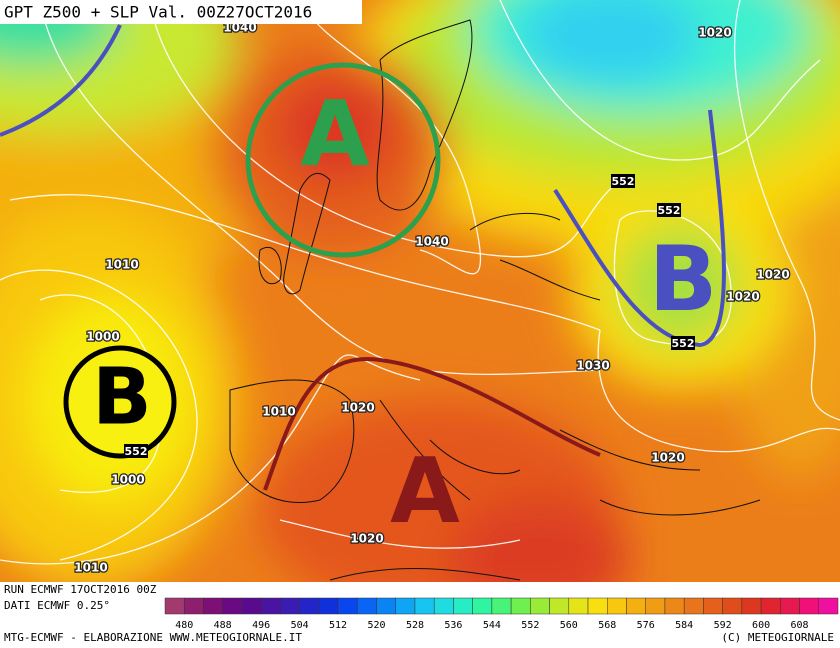  Describe the element at coordinates (300, 625) in the screenshot. I see `colorbar-tick-label: 504` at that location.